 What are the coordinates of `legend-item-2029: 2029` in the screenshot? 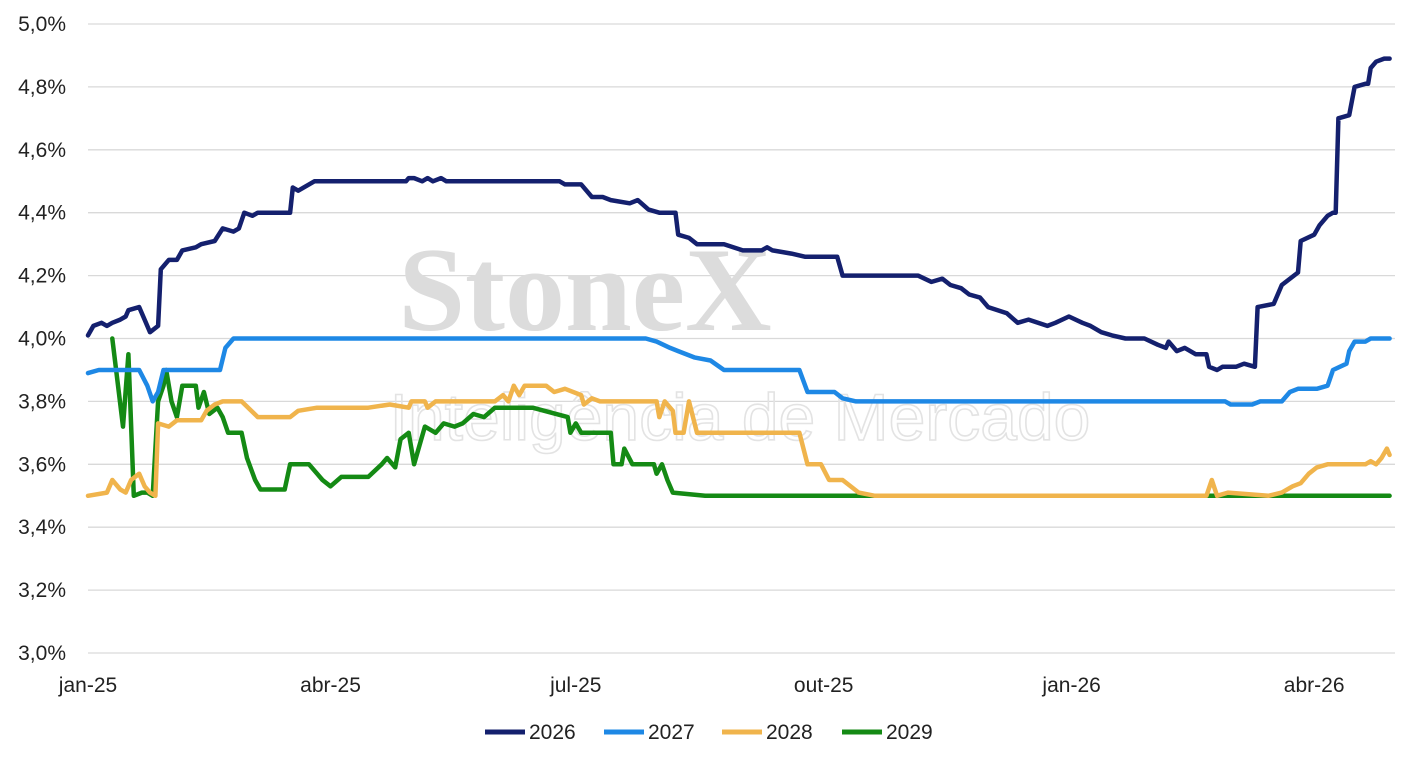 It's located at (887, 732).